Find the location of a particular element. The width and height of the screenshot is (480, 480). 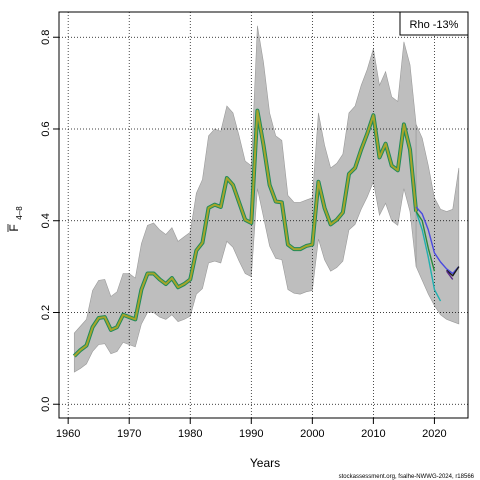

y-axis: 0.0 0.2 0.4 0.6 0.8 is located at coordinates (50, 221).